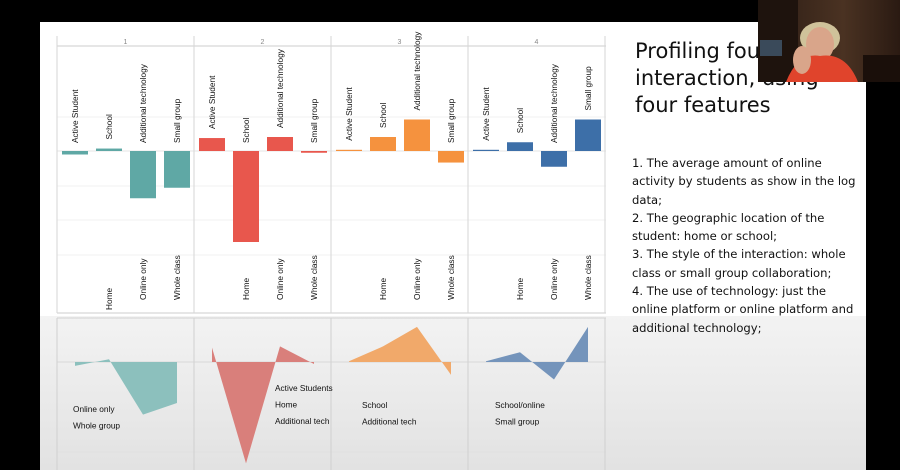  What do you see at coordinates (517, 422) in the screenshot?
I see `area-annotation: Small group` at bounding box center [517, 422].